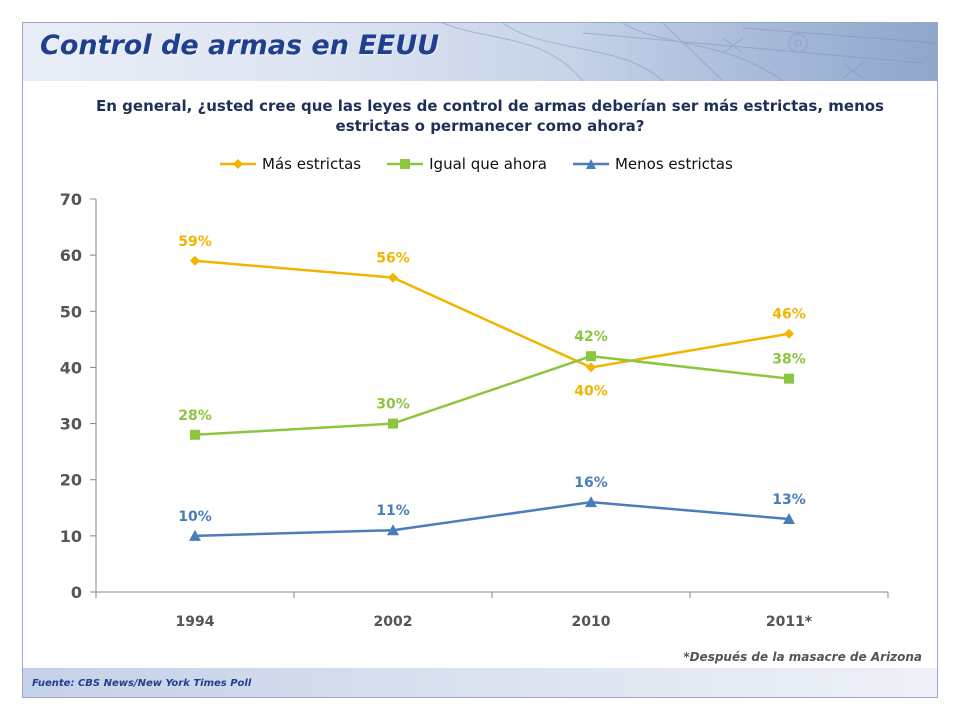  I want to click on data-label: 59%, so click(195, 242).